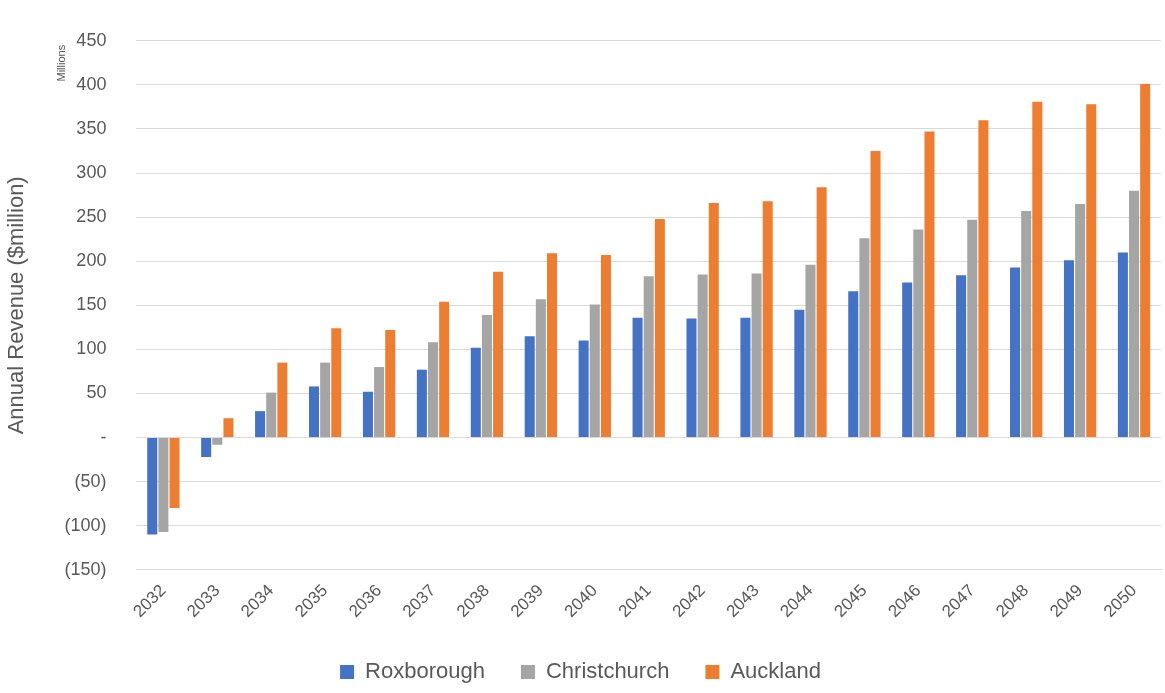 This screenshot has height=693, width=1165. What do you see at coordinates (91, 127) in the screenshot?
I see `y-tick-label: 350` at bounding box center [91, 127].